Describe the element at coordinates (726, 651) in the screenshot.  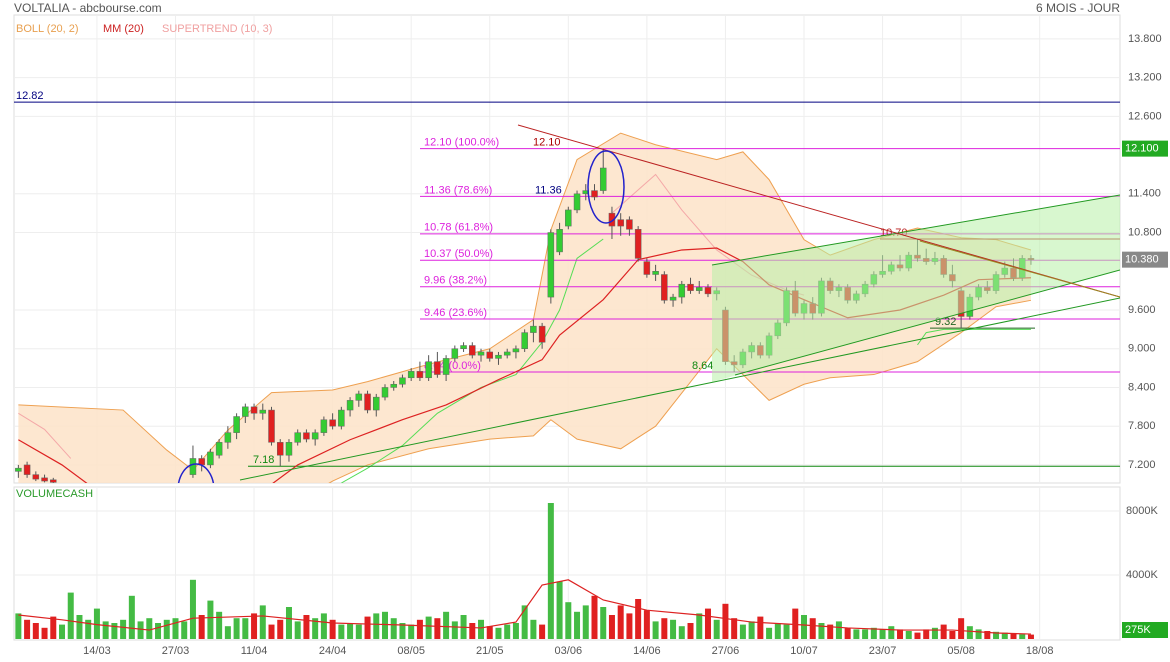
I see `x-tick-label: 27/06` at that location.